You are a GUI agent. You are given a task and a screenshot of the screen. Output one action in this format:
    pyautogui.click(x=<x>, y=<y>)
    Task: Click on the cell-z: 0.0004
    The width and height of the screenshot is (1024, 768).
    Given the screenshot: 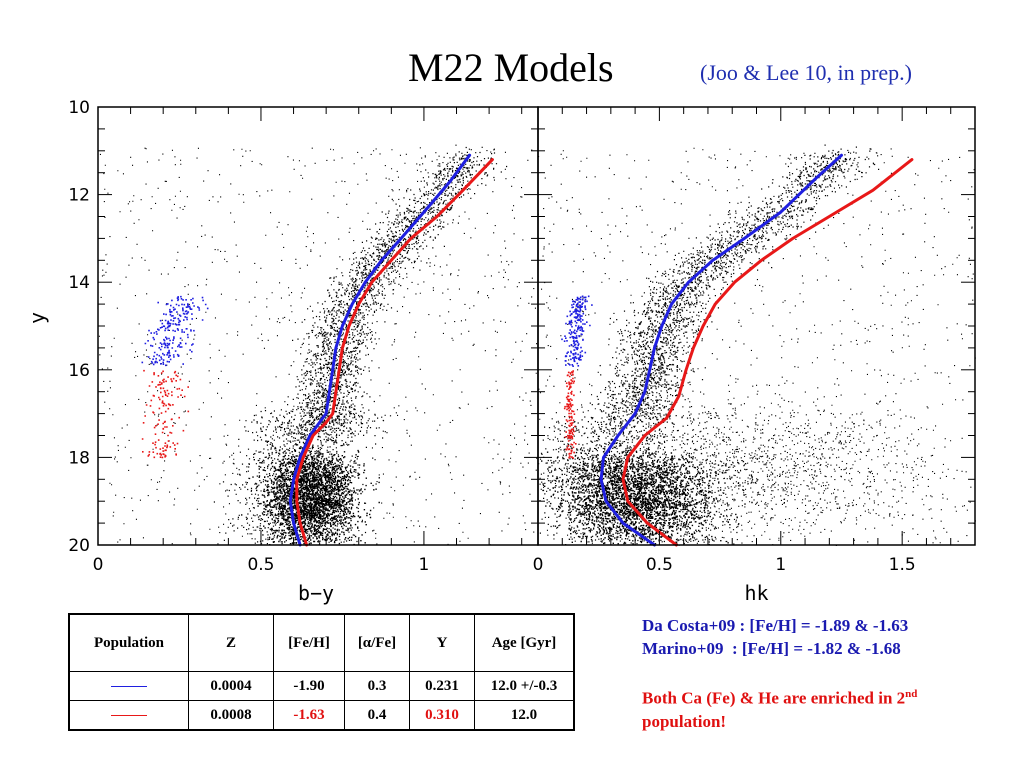 What is the action you would take?
    pyautogui.click(x=231, y=686)
    